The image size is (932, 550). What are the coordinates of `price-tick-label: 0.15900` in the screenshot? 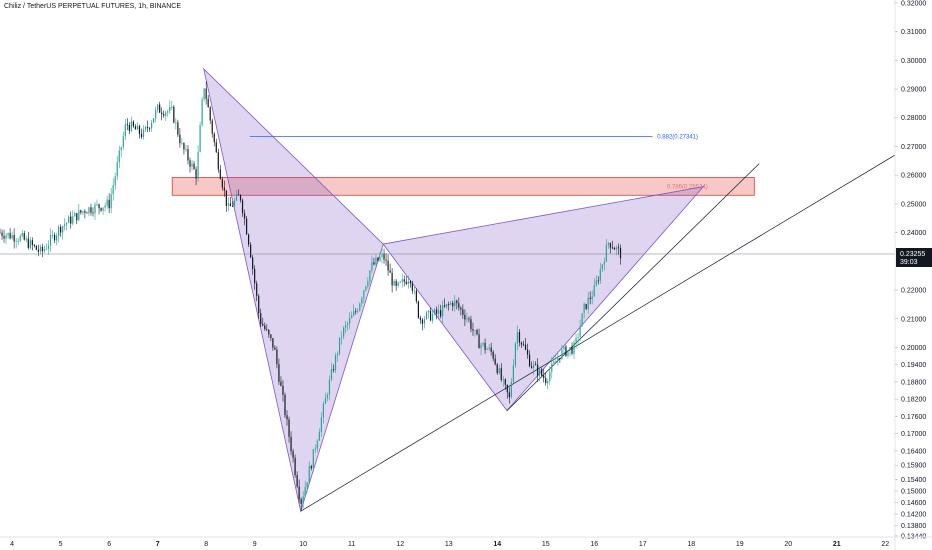 It's located at (913, 466).